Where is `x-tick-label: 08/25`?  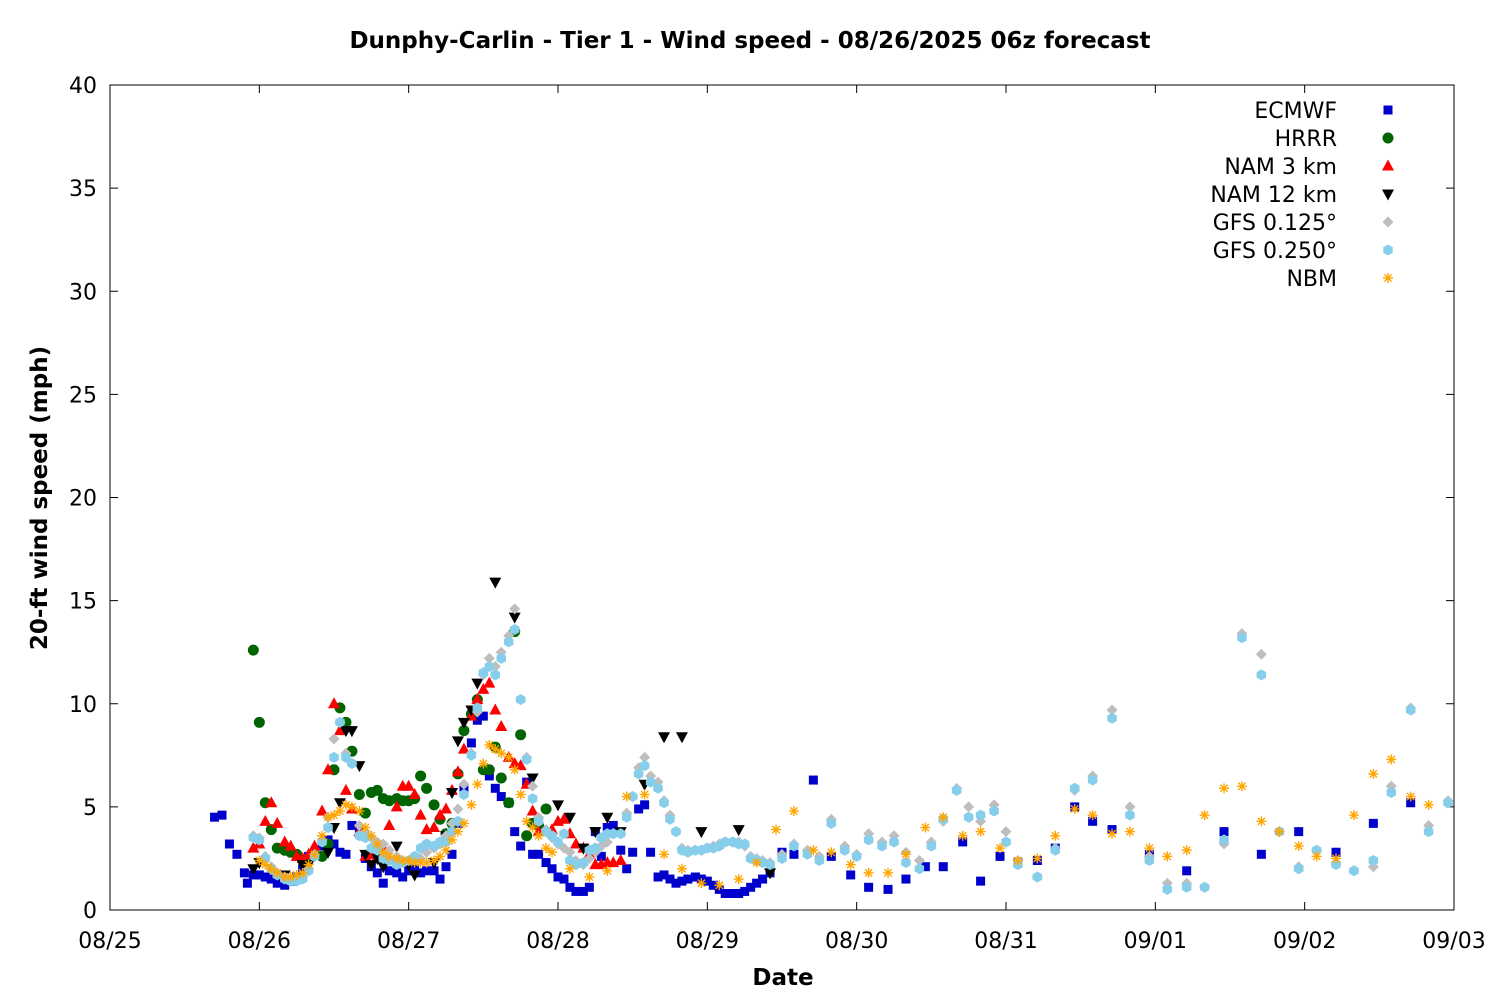 x-tick-label: 08/25 is located at coordinates (109, 941).